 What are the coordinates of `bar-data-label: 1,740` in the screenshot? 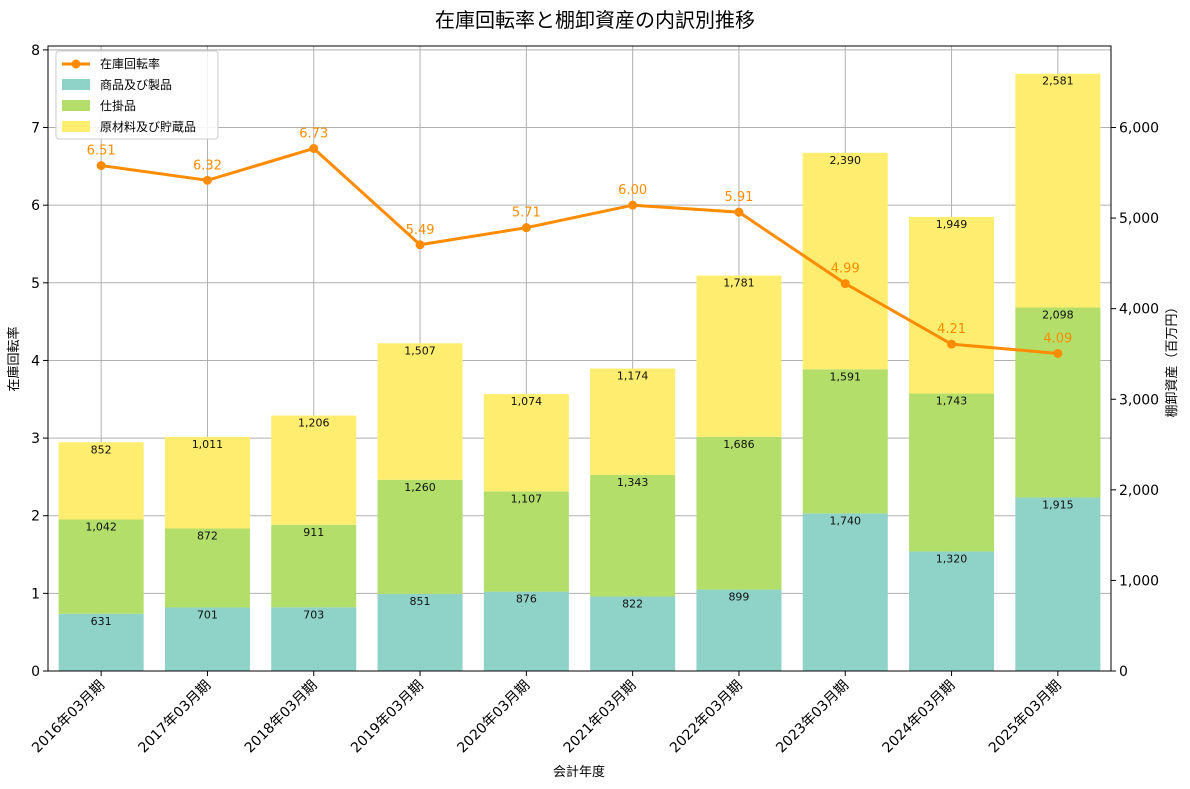 It's located at (846, 520).